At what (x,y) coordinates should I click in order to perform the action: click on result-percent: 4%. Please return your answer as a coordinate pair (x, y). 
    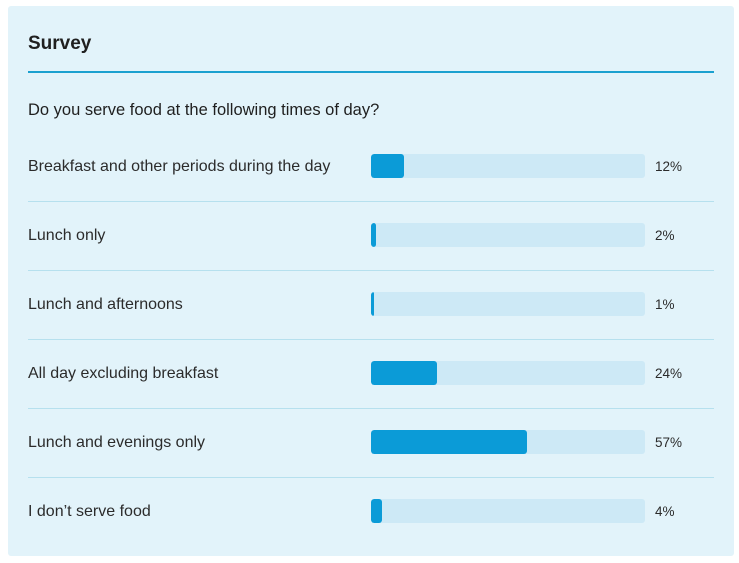
    Looking at the image, I should click on (665, 511).